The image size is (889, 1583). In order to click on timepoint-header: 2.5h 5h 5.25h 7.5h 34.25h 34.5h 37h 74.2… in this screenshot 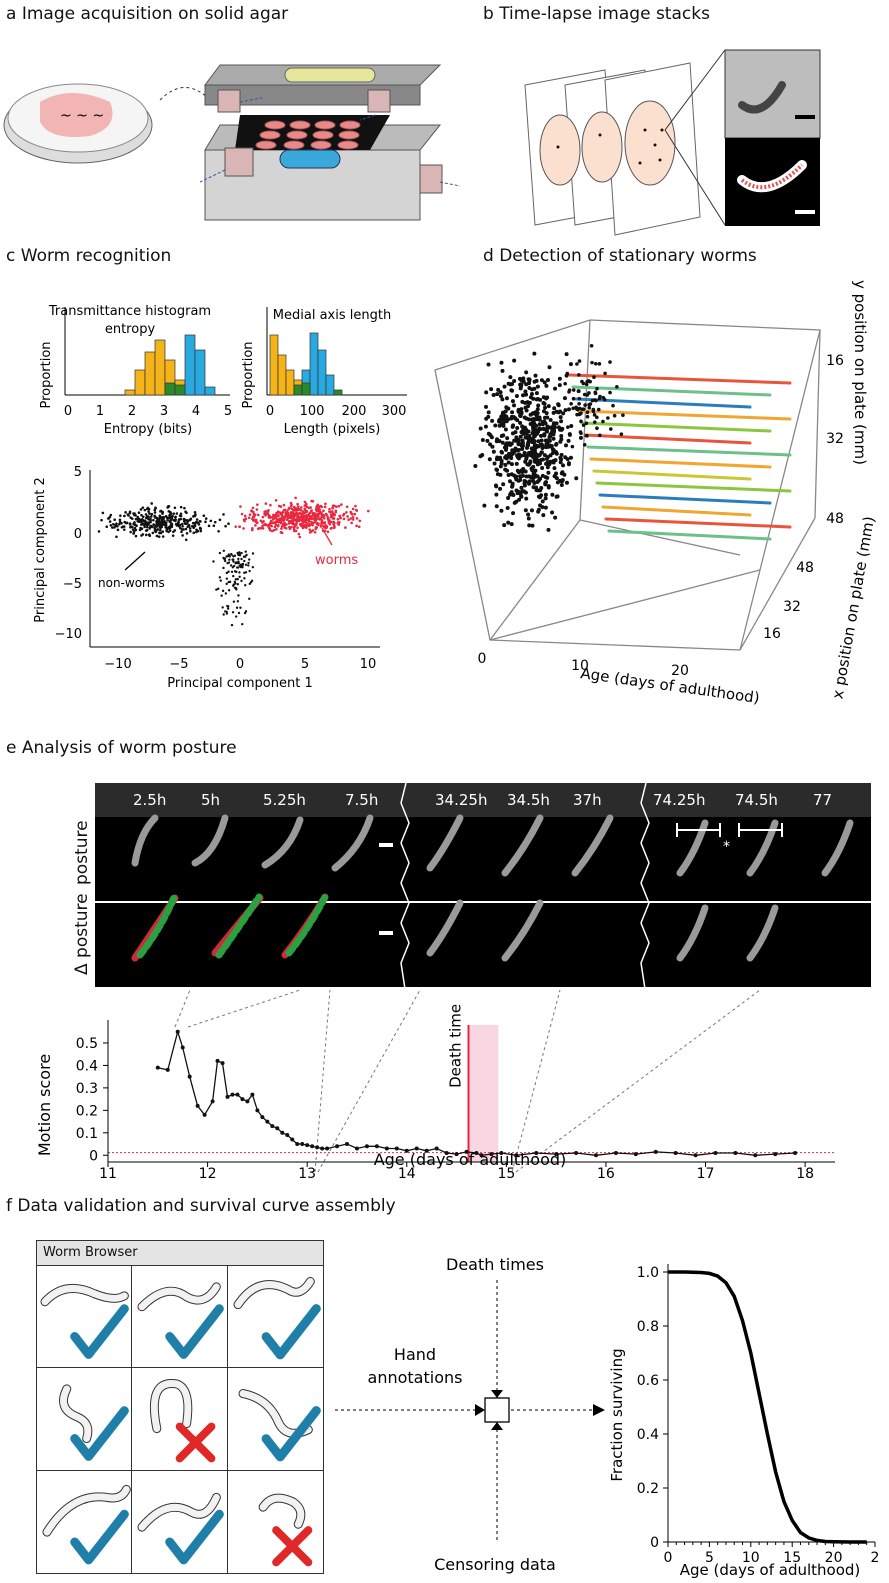, I will do `click(483, 800)`.